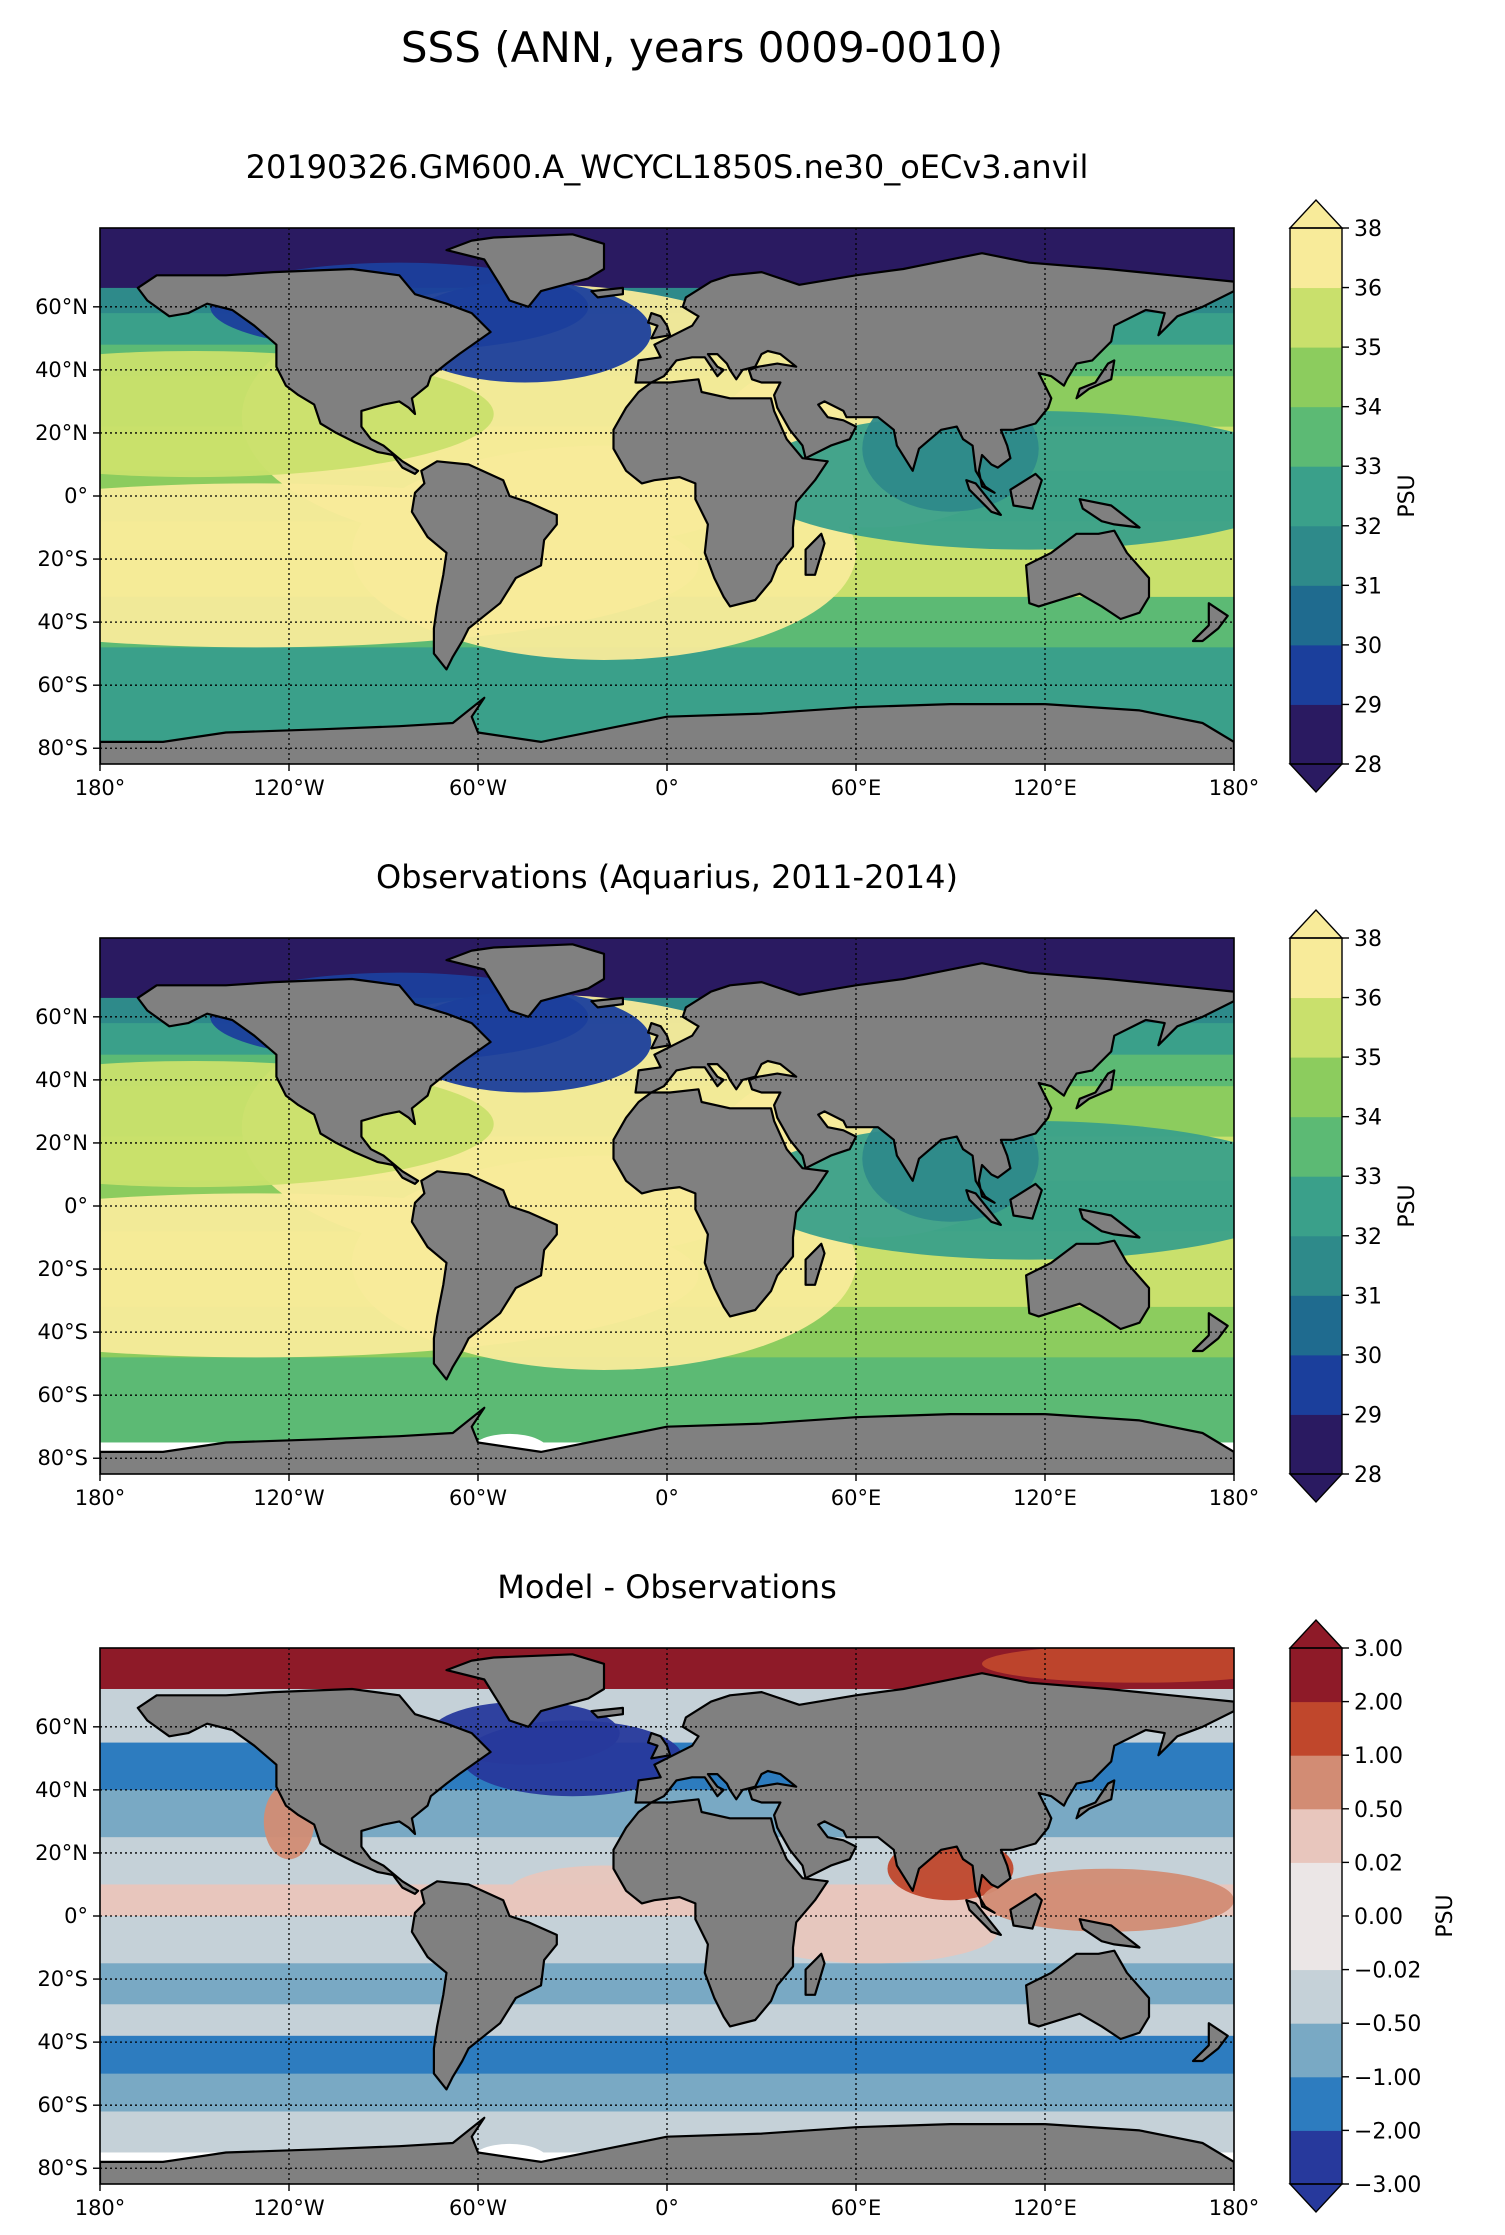 Image resolution: width=1505 pixels, height=2235 pixels. What do you see at coordinates (1316, 1206) in the screenshot?
I see `colorbar-frame` at bounding box center [1316, 1206].